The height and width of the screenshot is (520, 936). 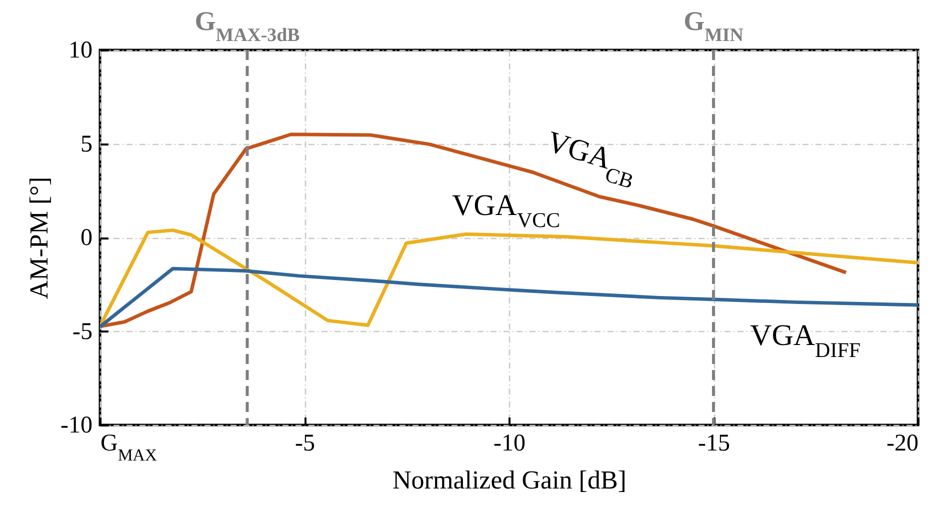 I want to click on x-tick-label: -20, so click(x=902, y=443).